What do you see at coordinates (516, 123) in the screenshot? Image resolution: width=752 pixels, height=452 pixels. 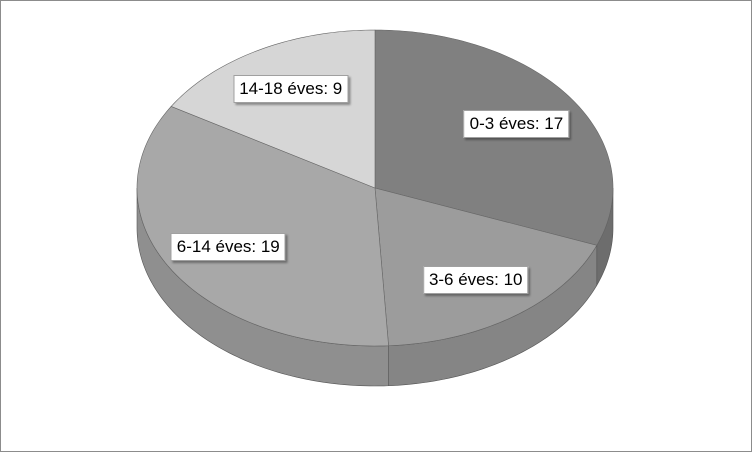 I see `data-label: 0-3 éves: 17` at bounding box center [516, 123].